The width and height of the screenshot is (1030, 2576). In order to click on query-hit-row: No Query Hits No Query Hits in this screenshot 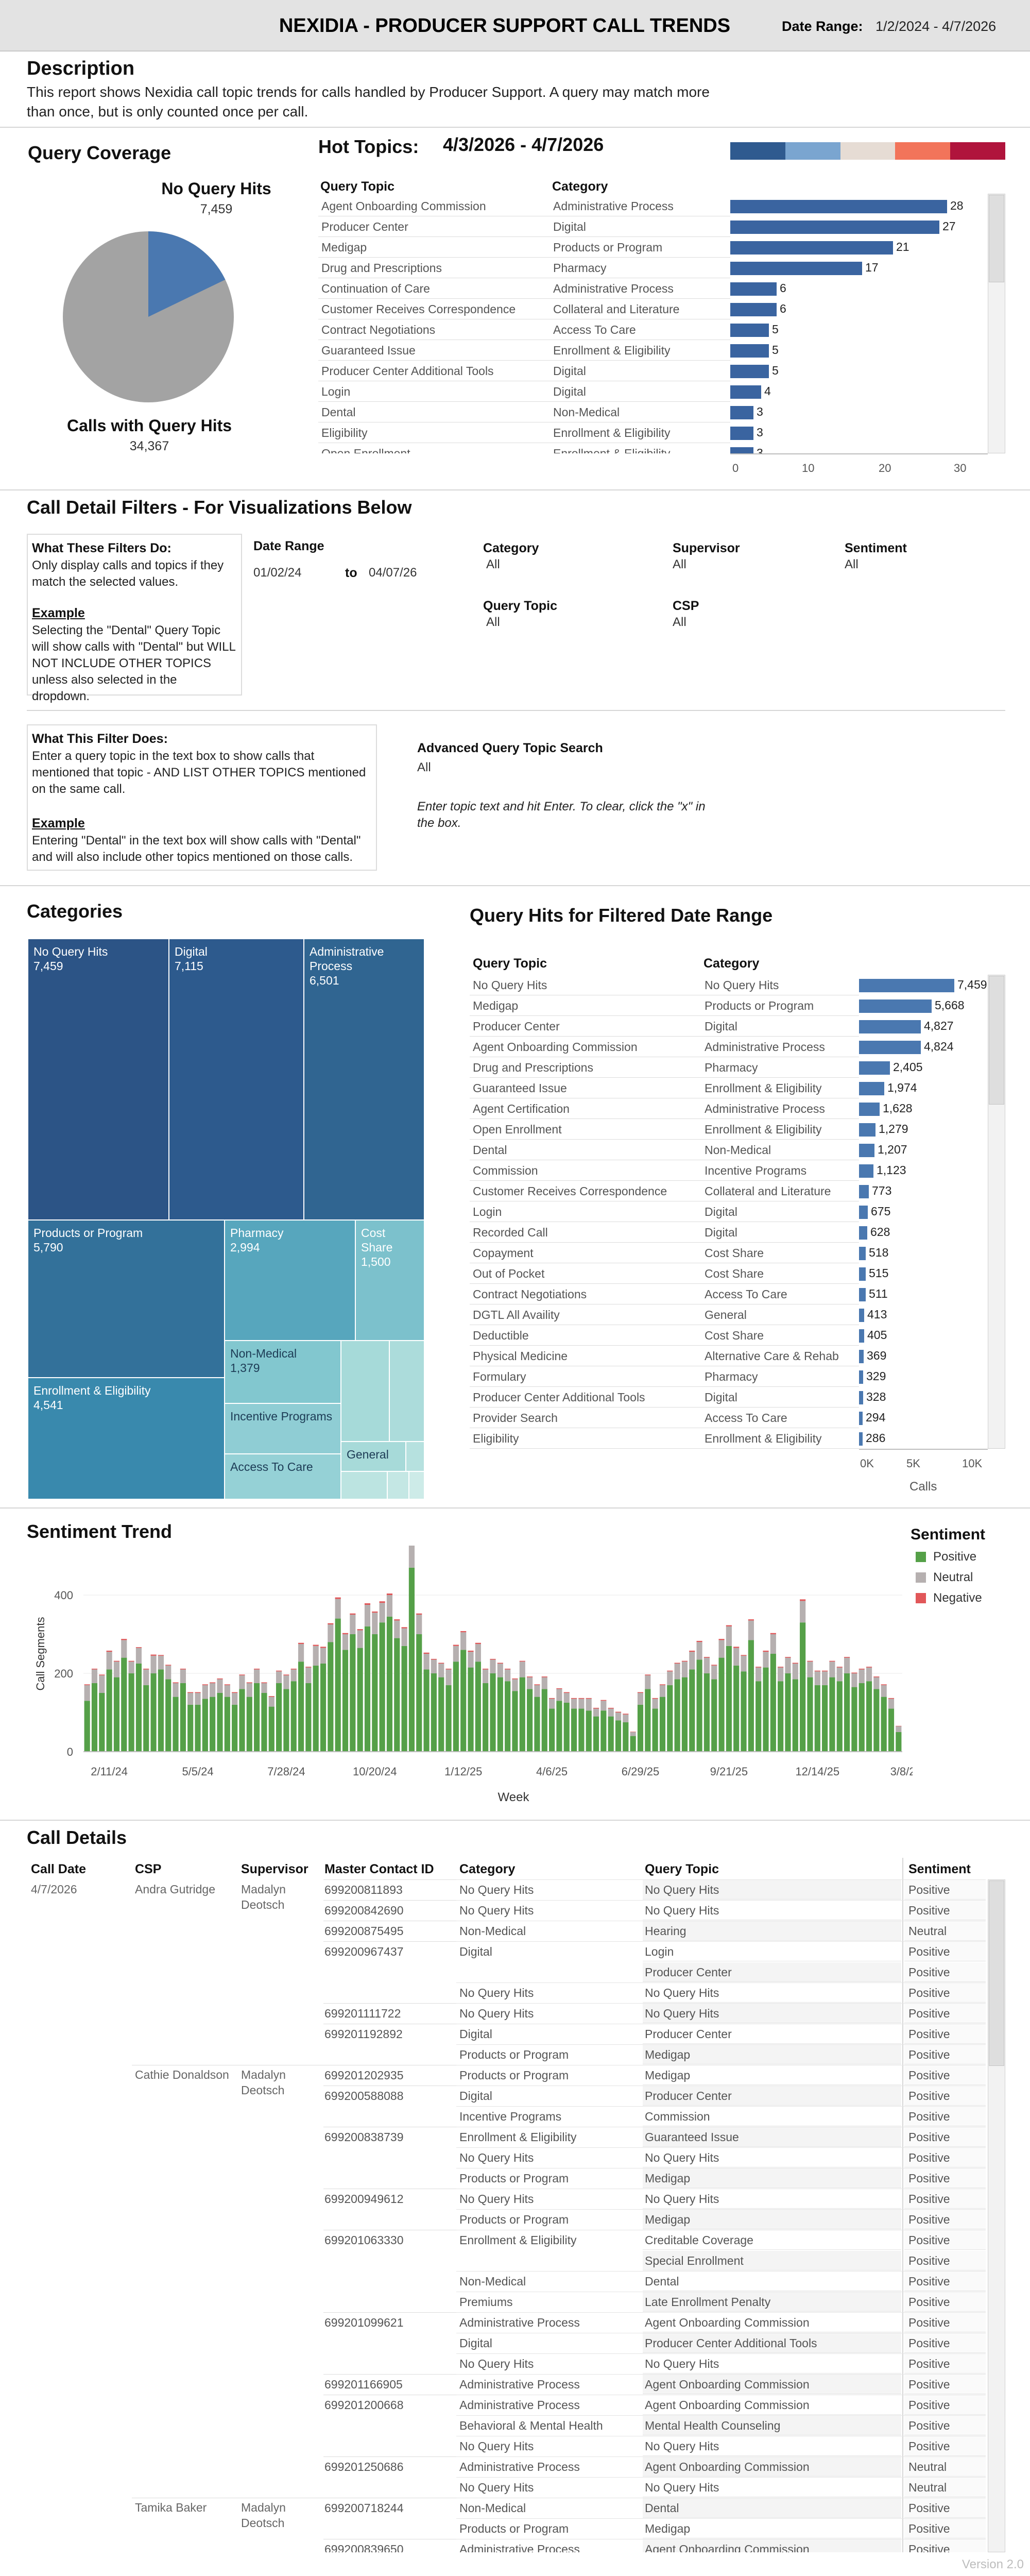, I will do `click(664, 985)`.